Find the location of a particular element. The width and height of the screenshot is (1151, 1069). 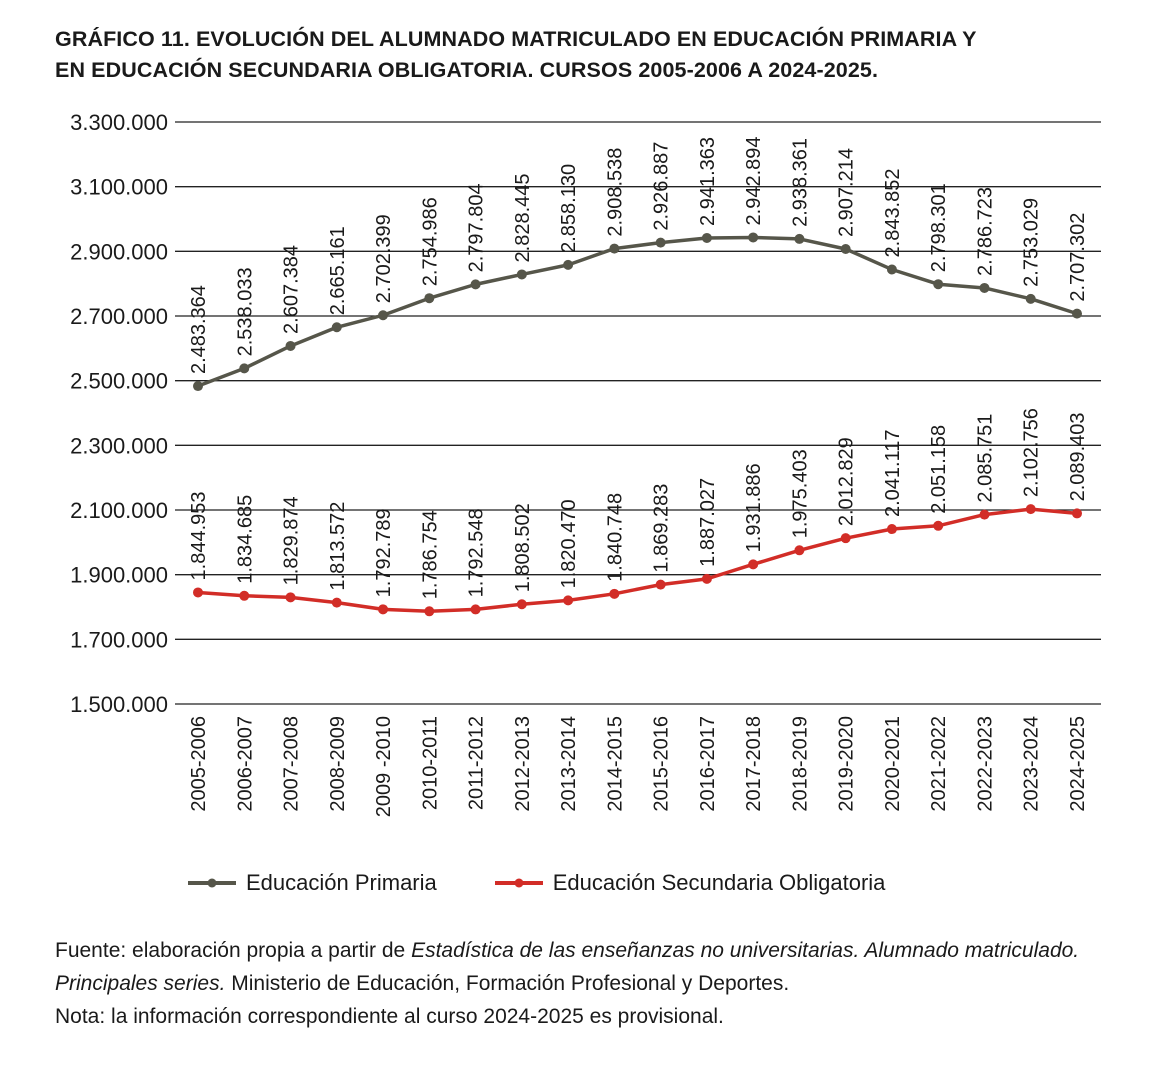

legend-label: Educación Primaria is located at coordinates (341, 882).